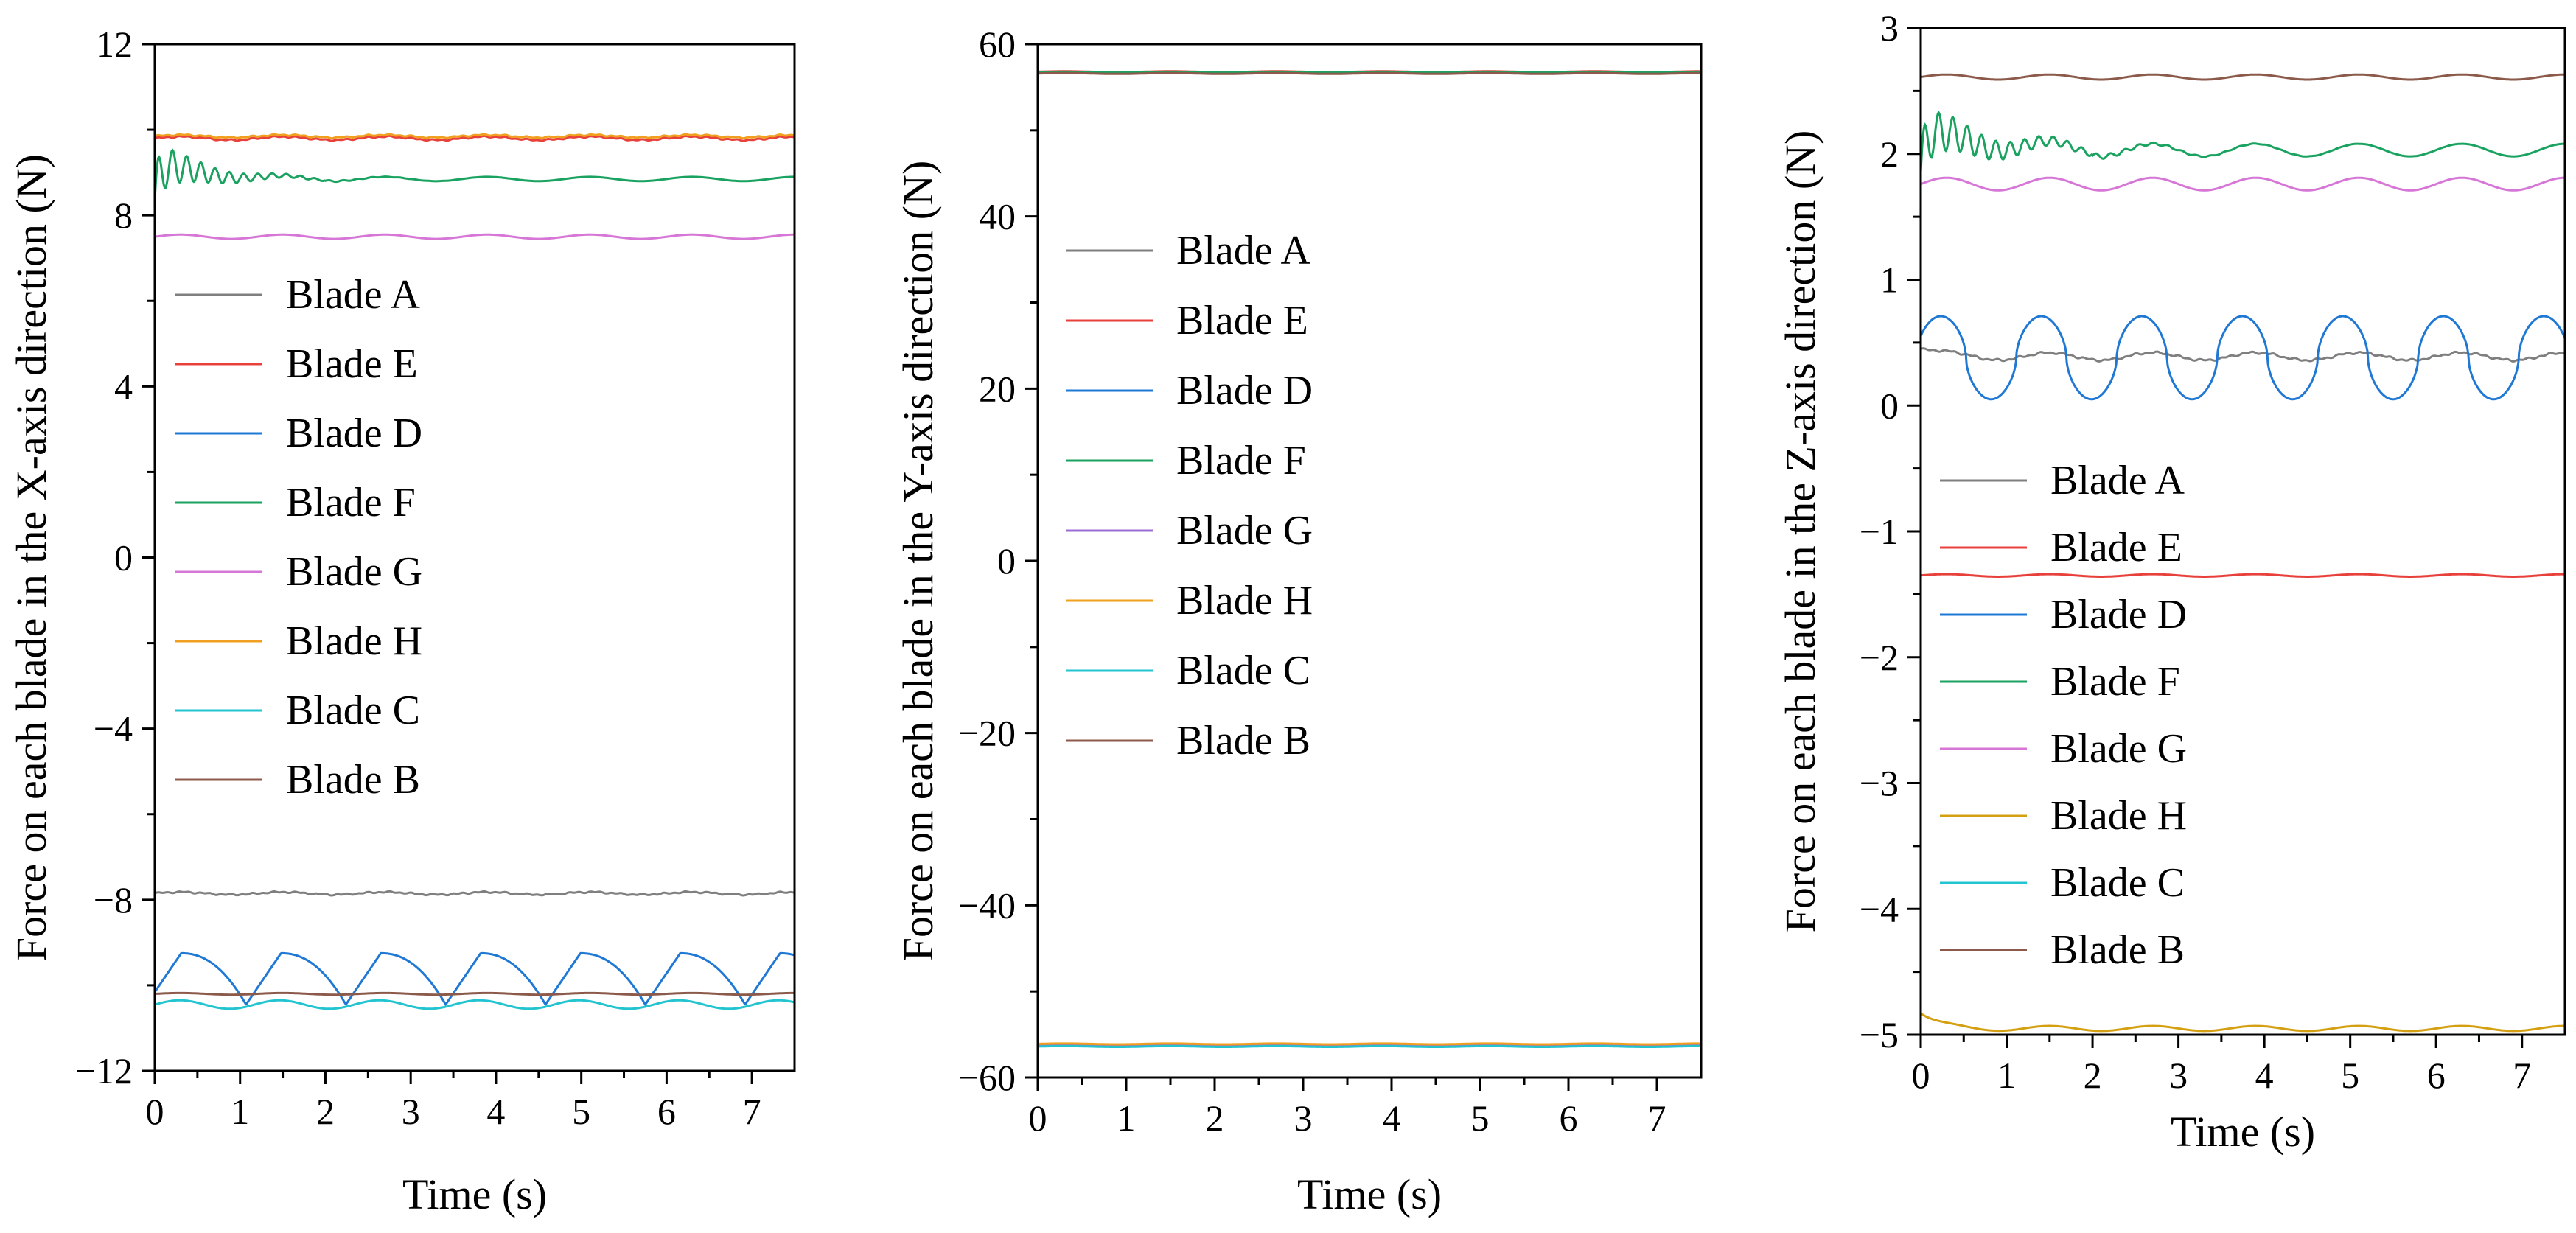 The width and height of the screenshot is (2576, 1233). I want to click on y-tick-label: −40, so click(987, 905).